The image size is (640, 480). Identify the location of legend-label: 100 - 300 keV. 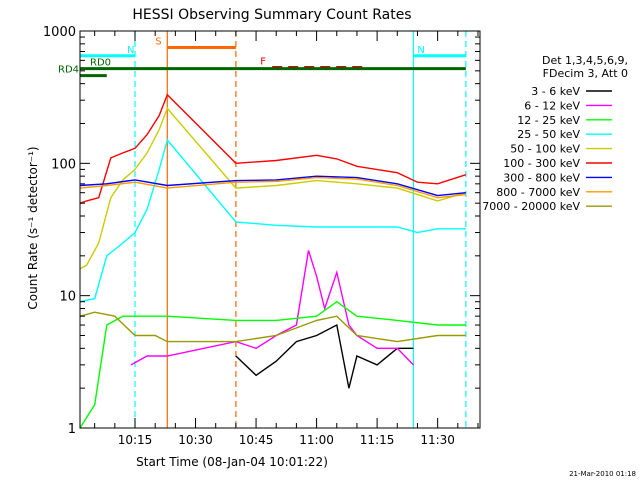
(541, 163).